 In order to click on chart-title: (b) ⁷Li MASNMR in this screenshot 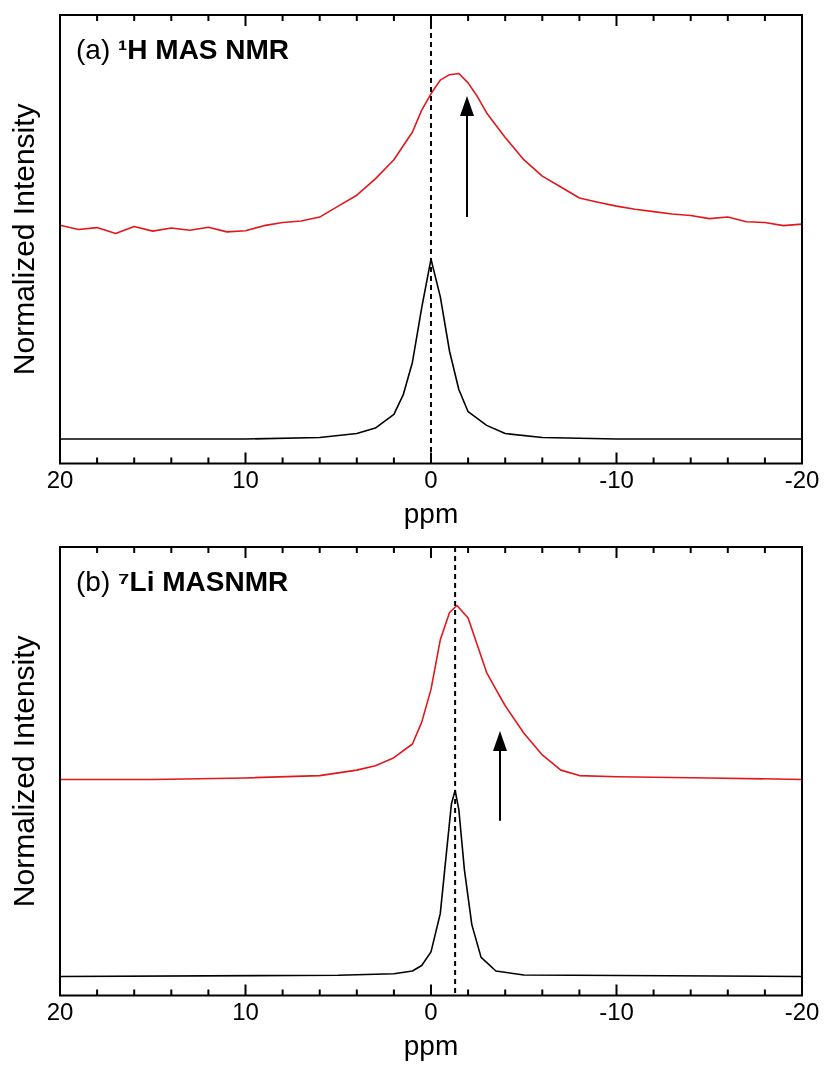, I will do `click(182, 581)`.